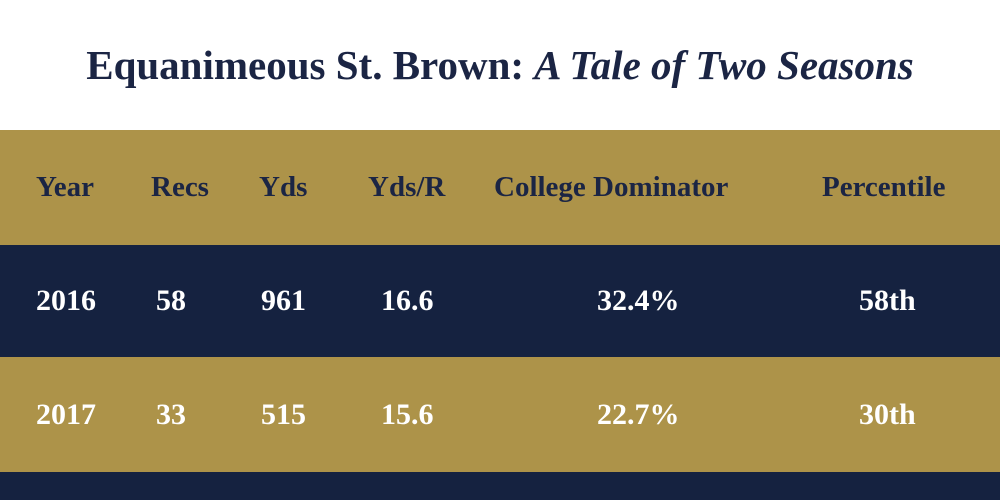  Describe the element at coordinates (887, 300) in the screenshot. I see `cell-percentile: 58th` at that location.